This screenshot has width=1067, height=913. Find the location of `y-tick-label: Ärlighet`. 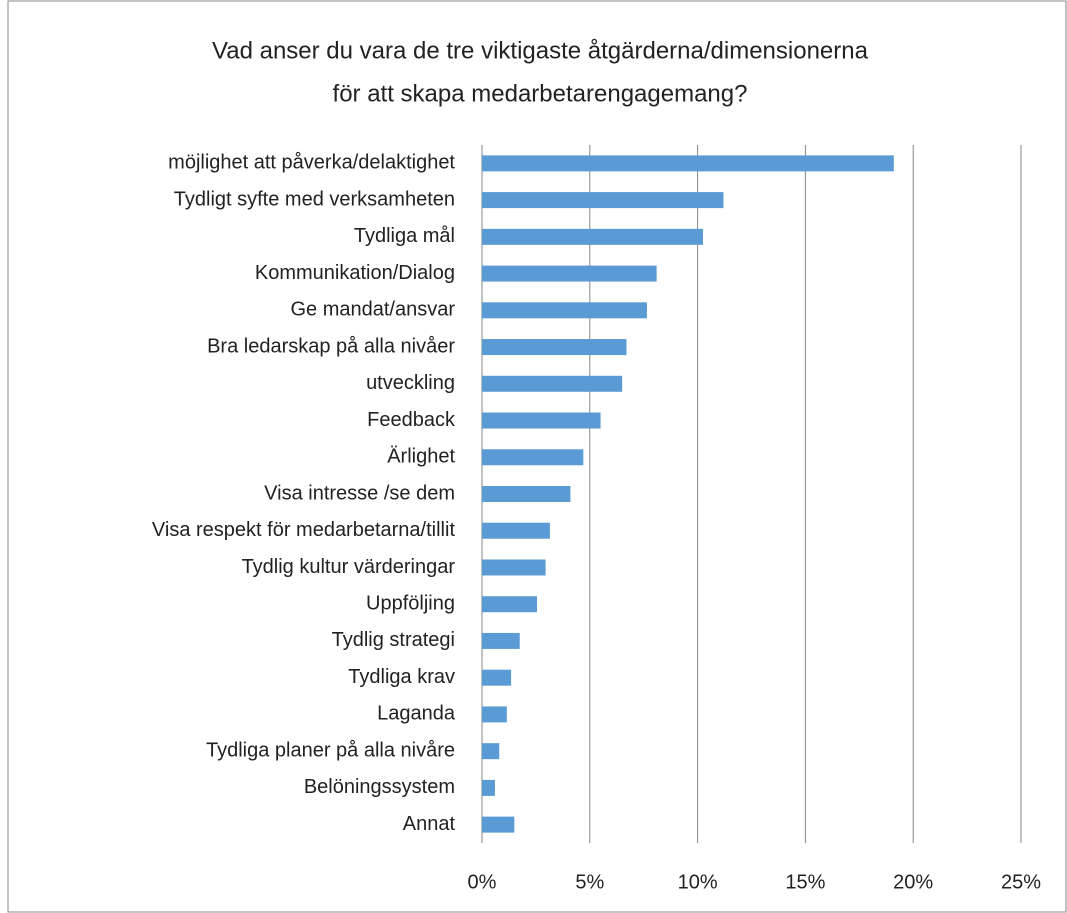

y-tick-label: Ärlighet is located at coordinates (421, 457).